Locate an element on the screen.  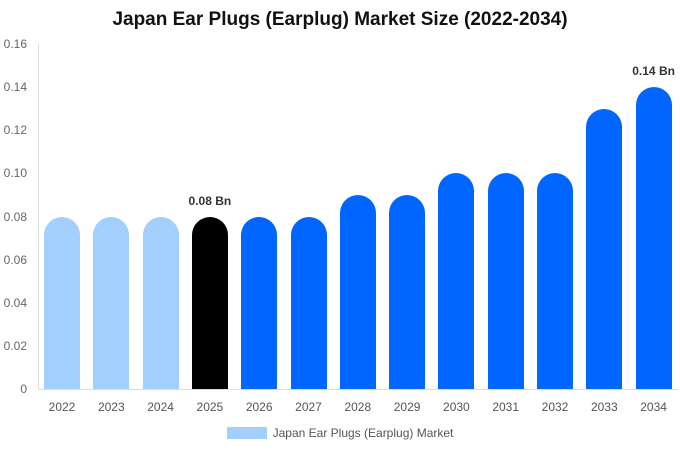
x-tick-label: 2032 is located at coordinates (555, 407).